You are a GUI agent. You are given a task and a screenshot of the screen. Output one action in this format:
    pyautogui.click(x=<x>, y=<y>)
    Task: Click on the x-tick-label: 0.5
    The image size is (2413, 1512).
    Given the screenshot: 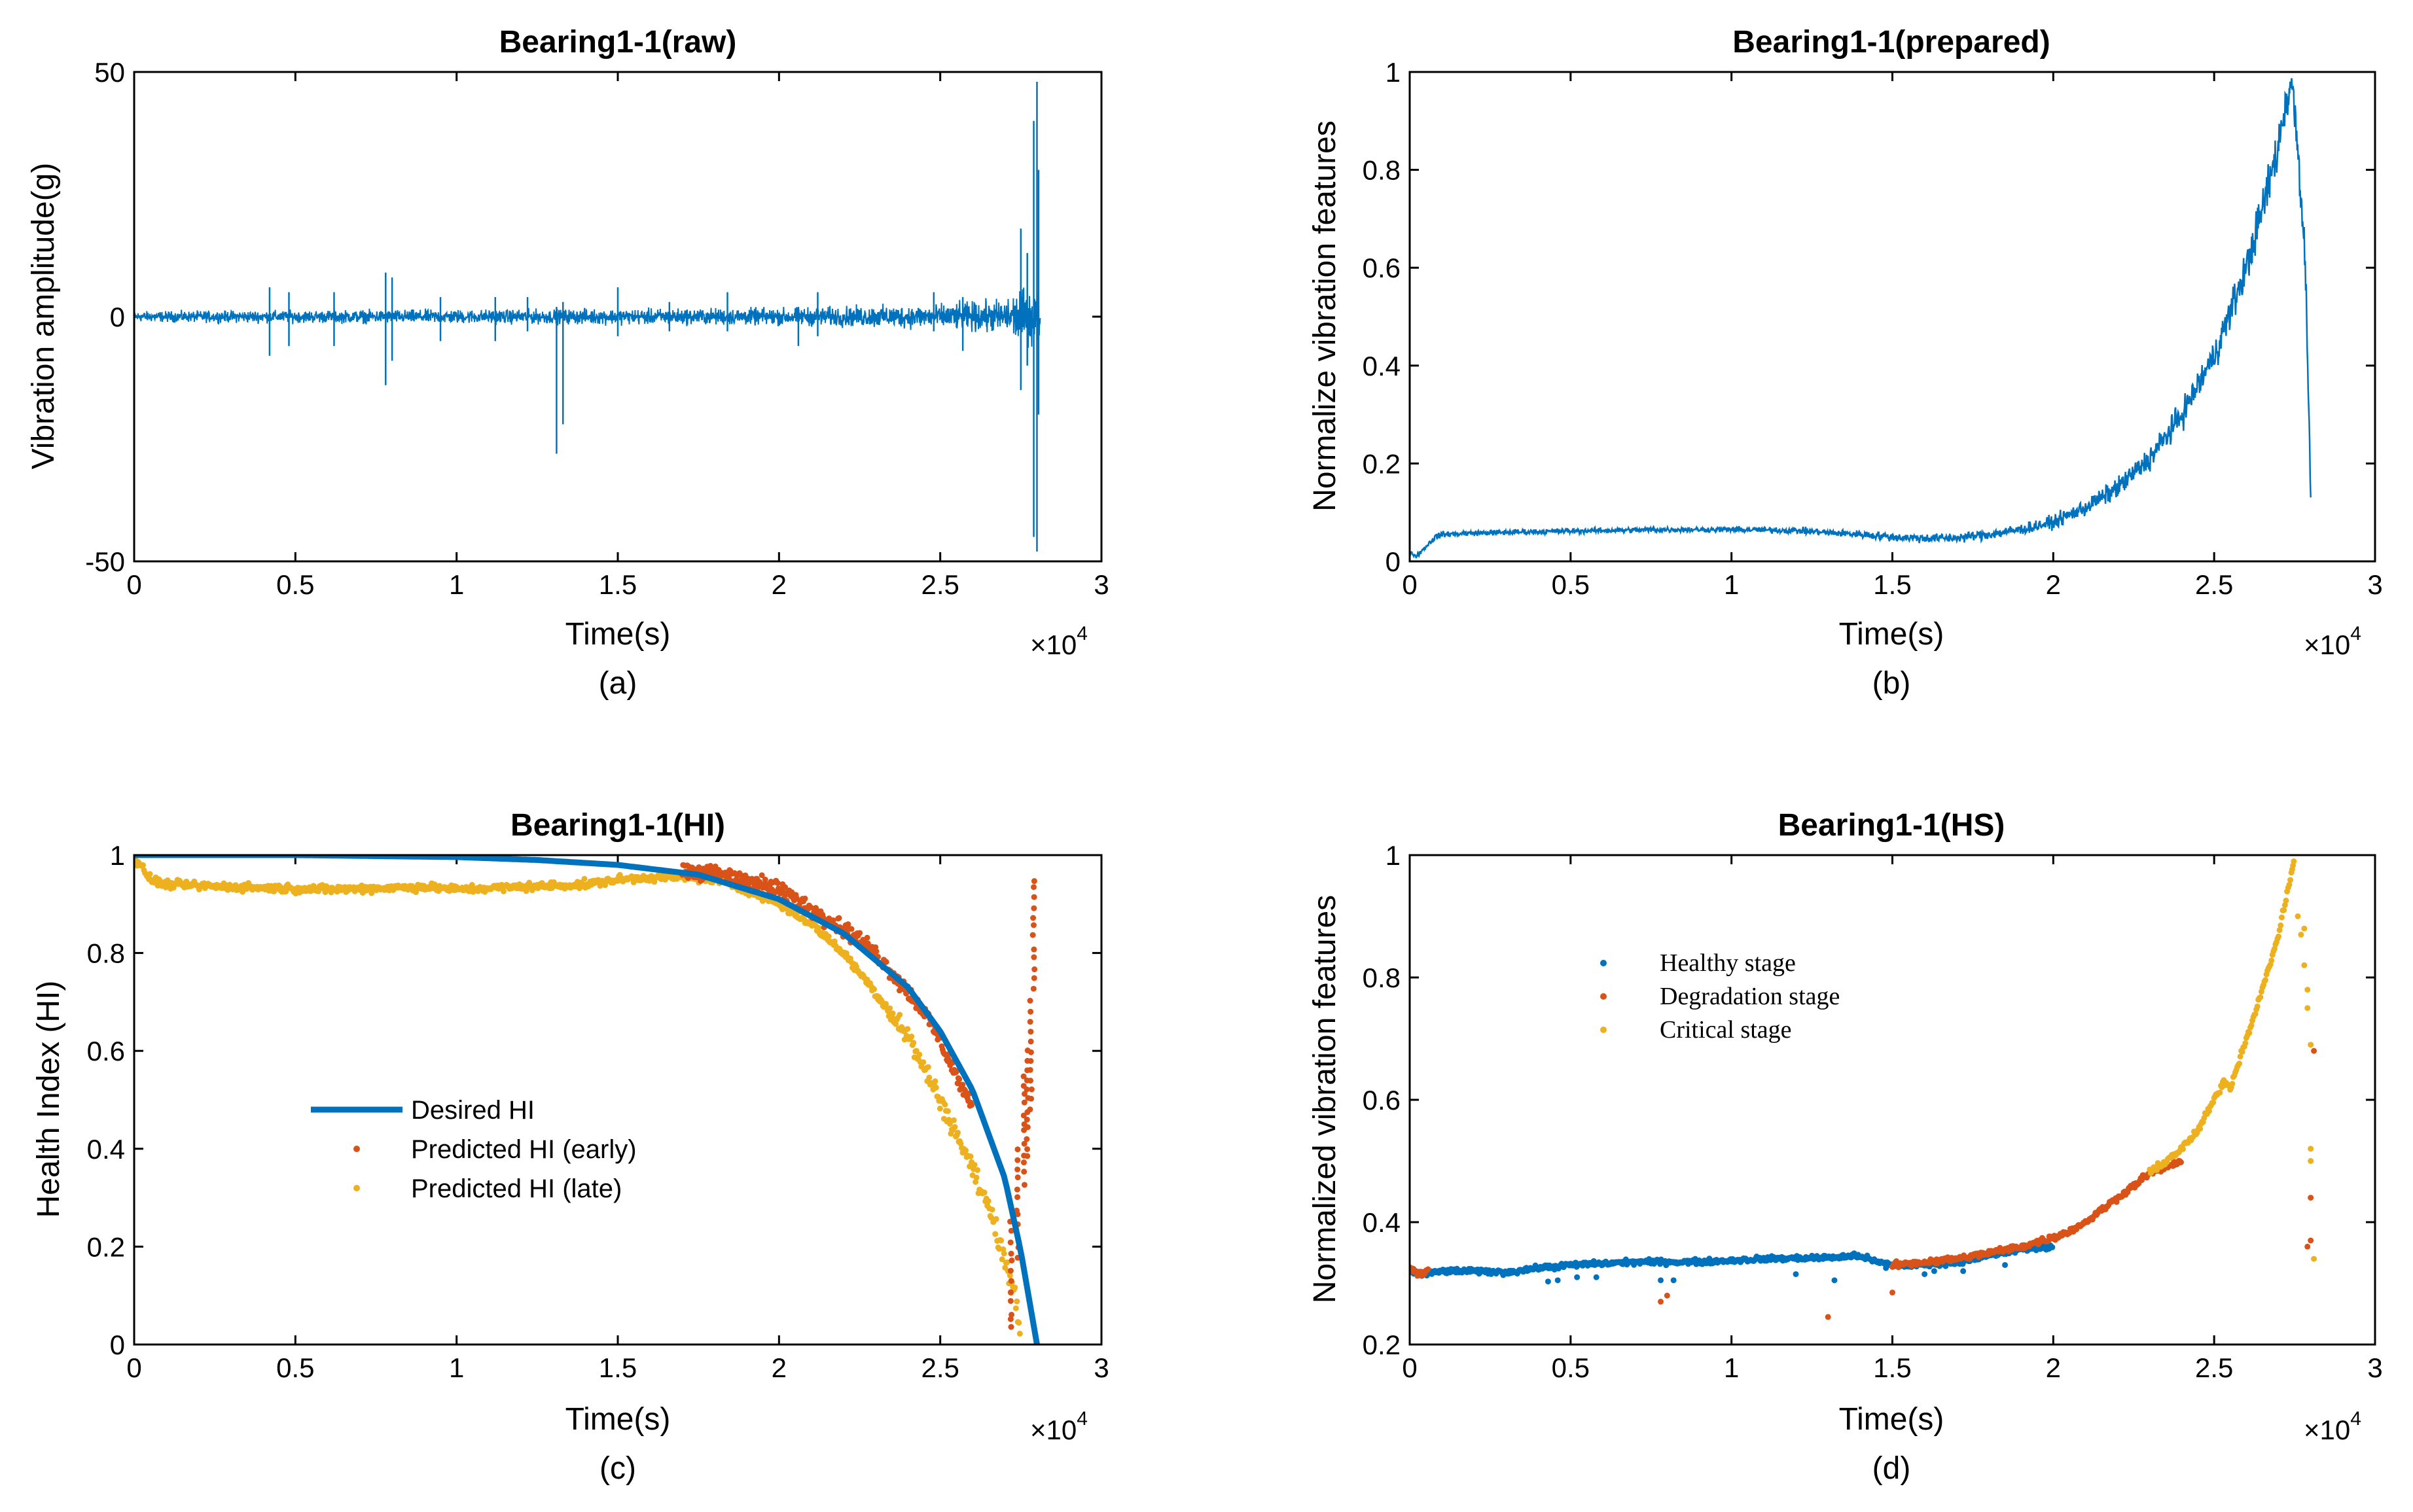 What is the action you would take?
    pyautogui.click(x=295, y=1368)
    